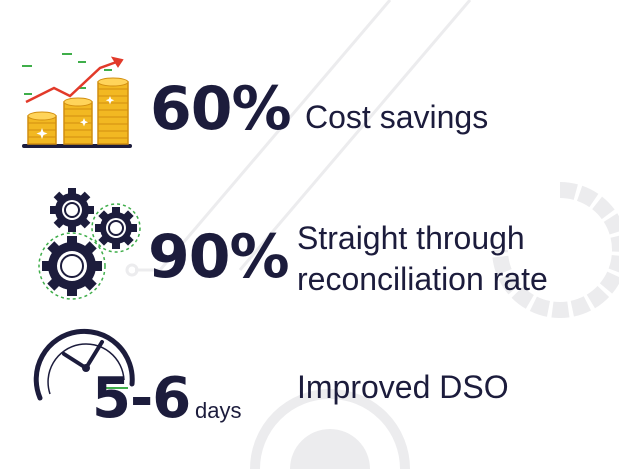 This screenshot has height=469, width=619. I want to click on clock-icon, so click(84, 364).